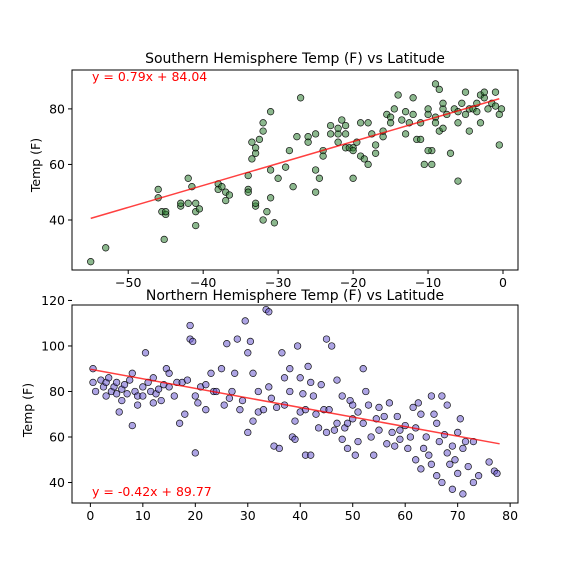 This screenshot has height=576, width=576. Describe the element at coordinates (278, 282) in the screenshot. I see `x-tick-label: −30` at that location.